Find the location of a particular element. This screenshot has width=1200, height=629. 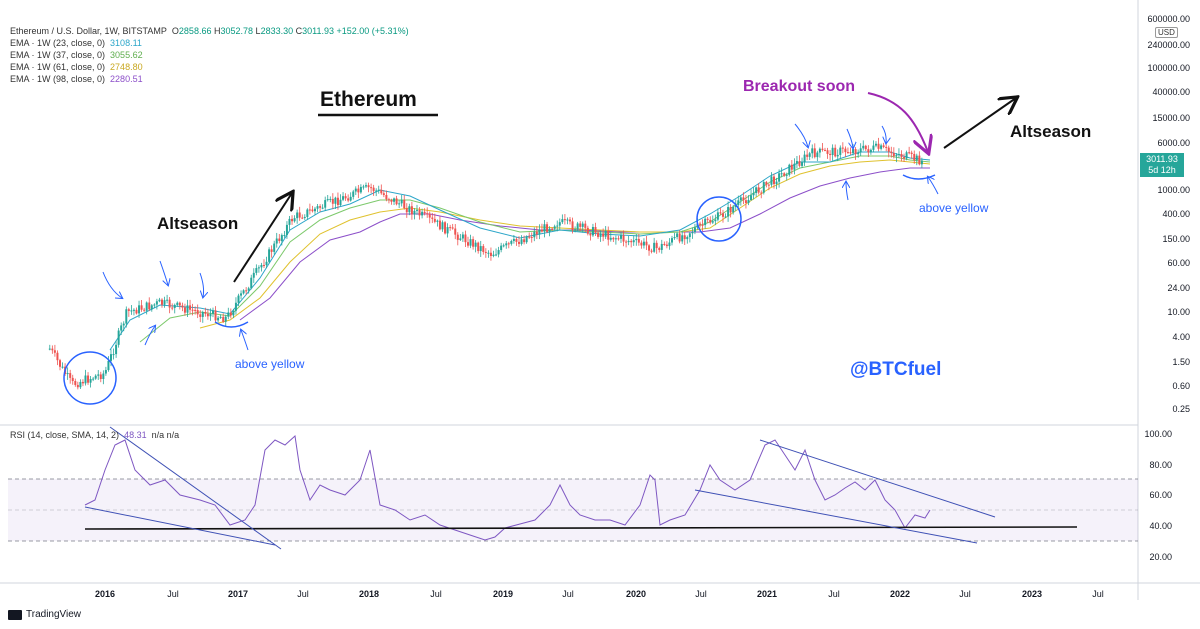

rsi-line is located at coordinates (507, 488).